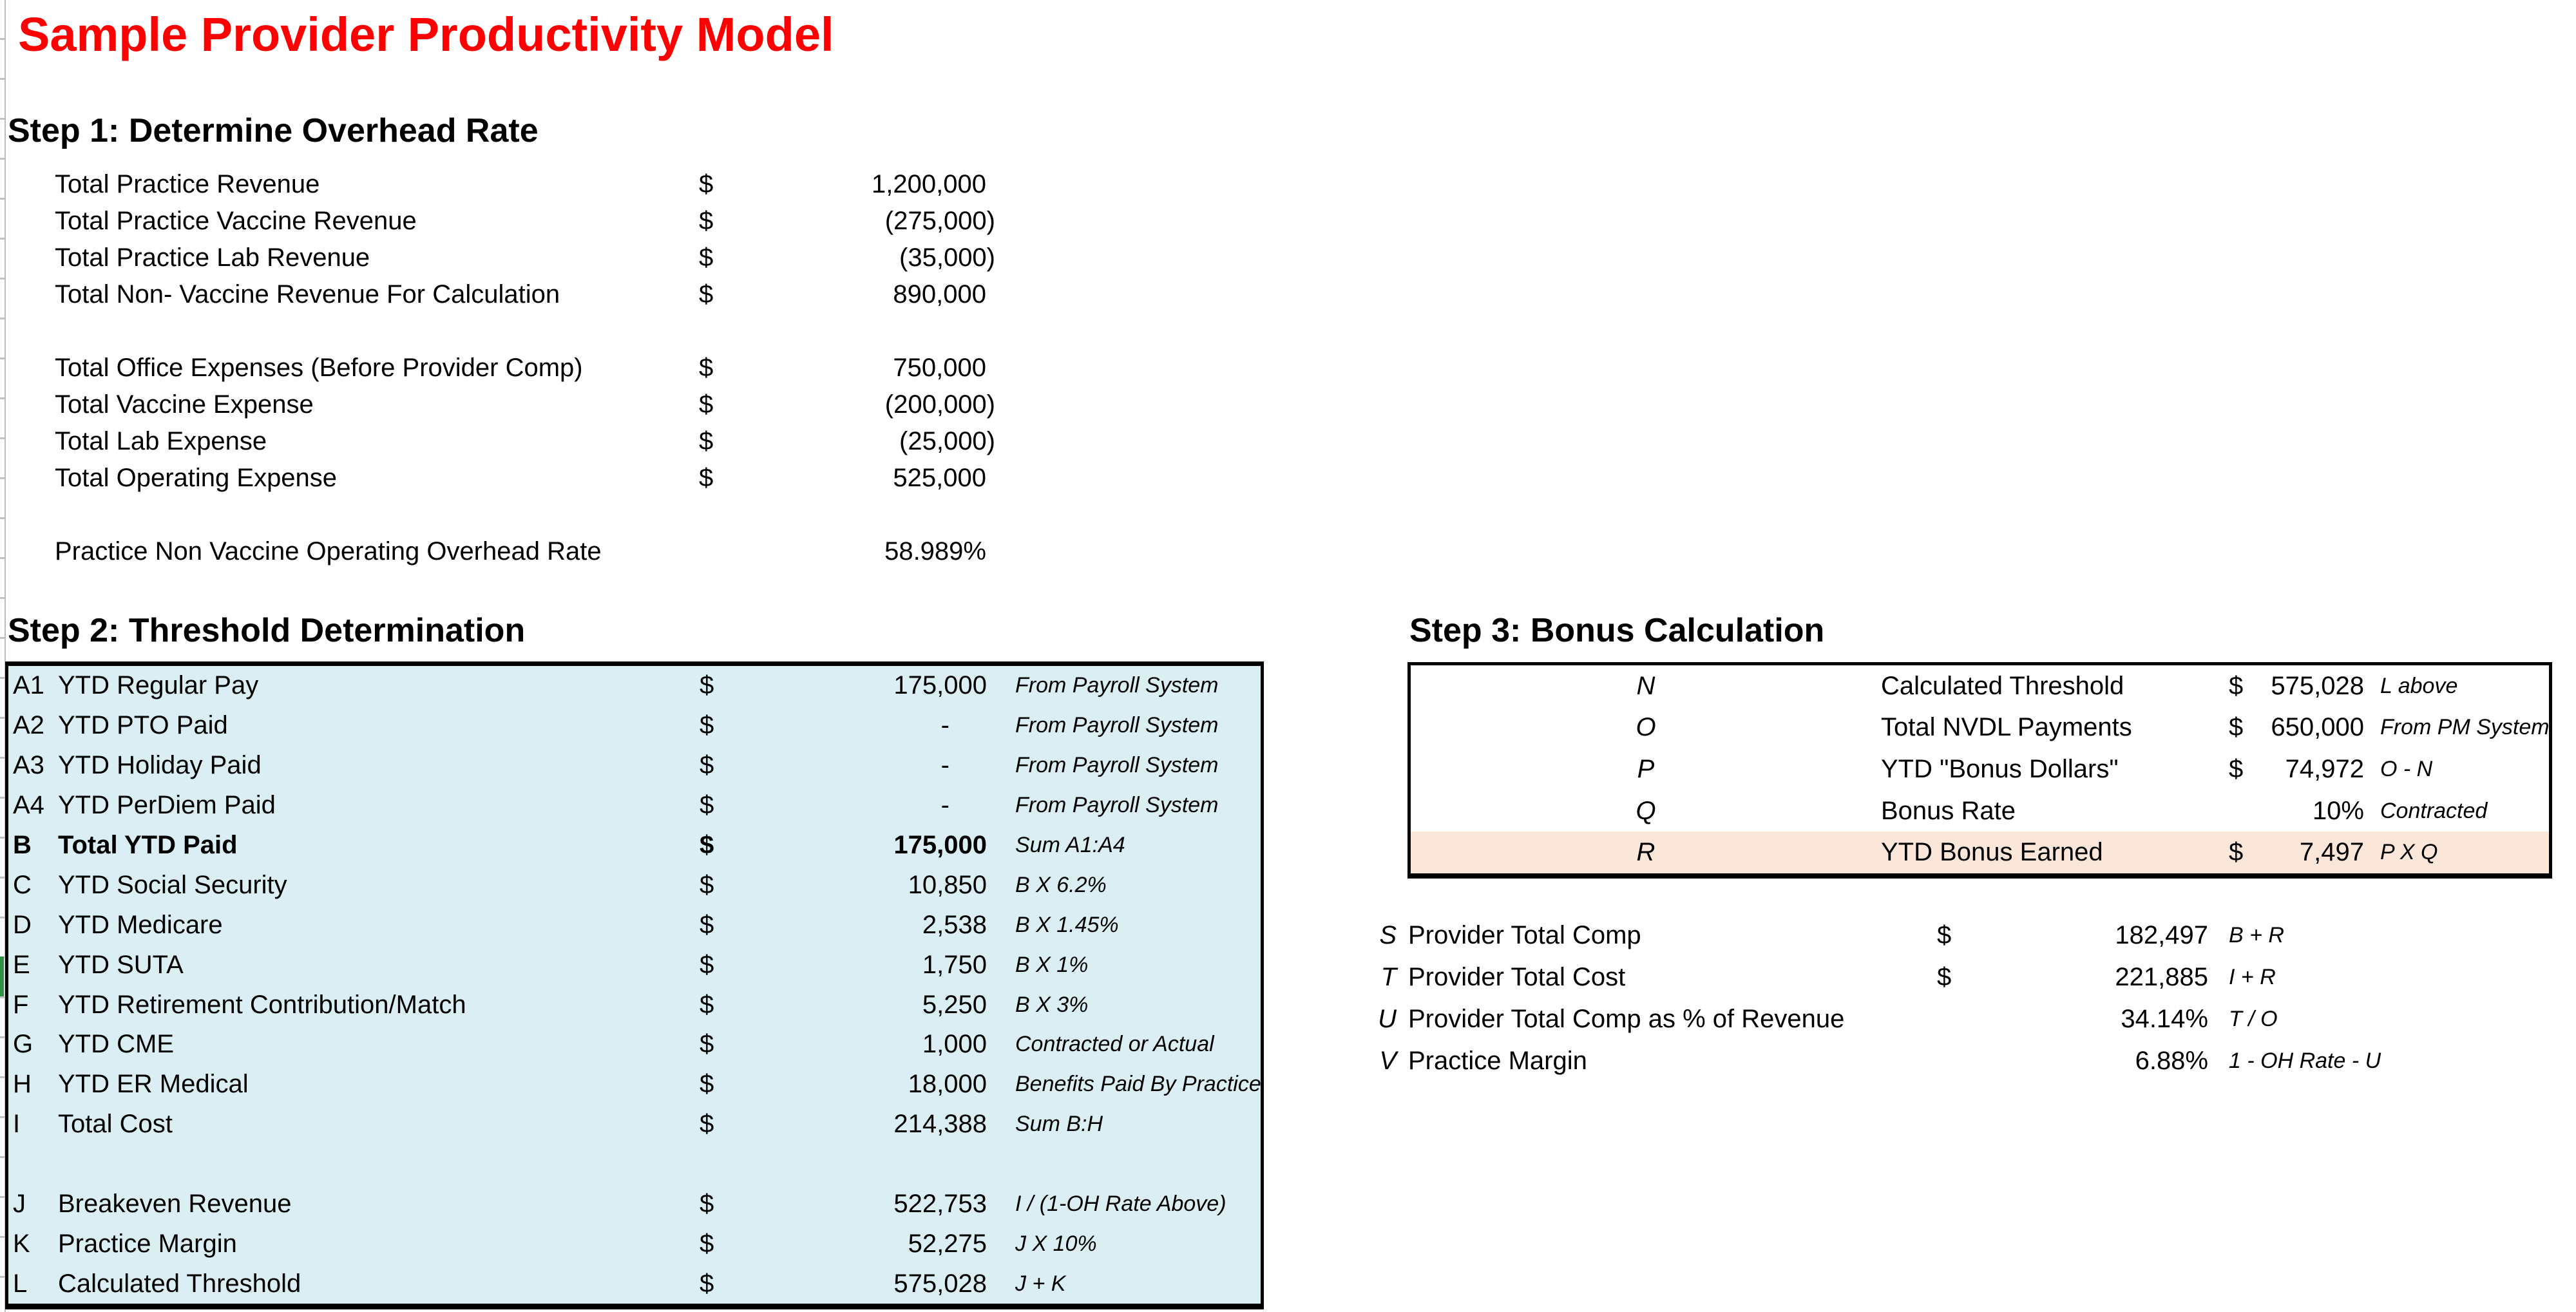  Describe the element at coordinates (2253, 1019) in the screenshot. I see `formula-note-cell: T / O` at that location.